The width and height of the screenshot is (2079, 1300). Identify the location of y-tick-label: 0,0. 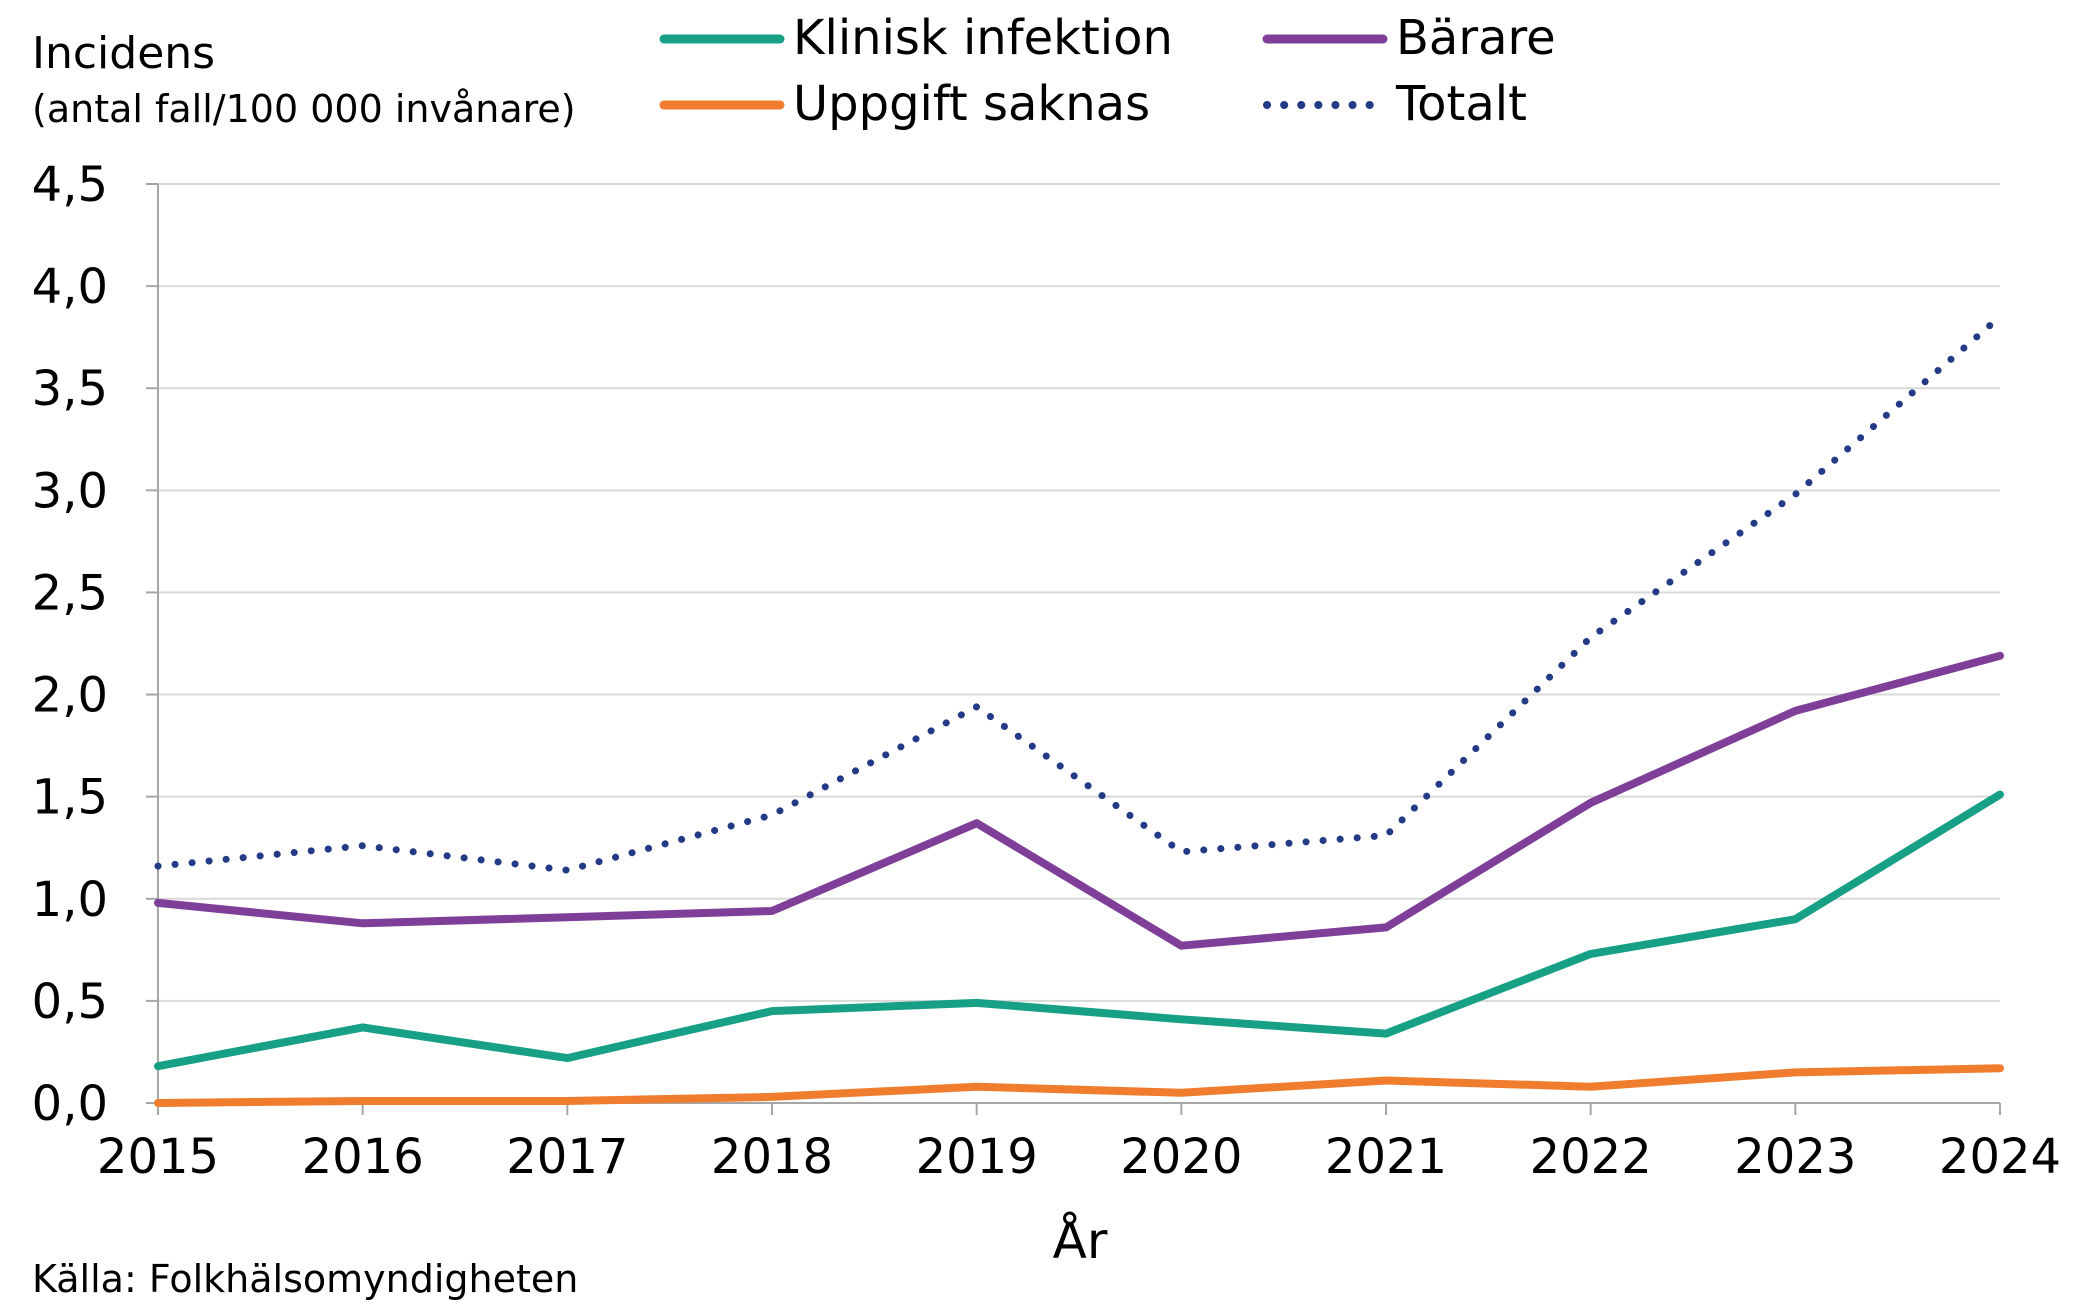
(70, 1104).